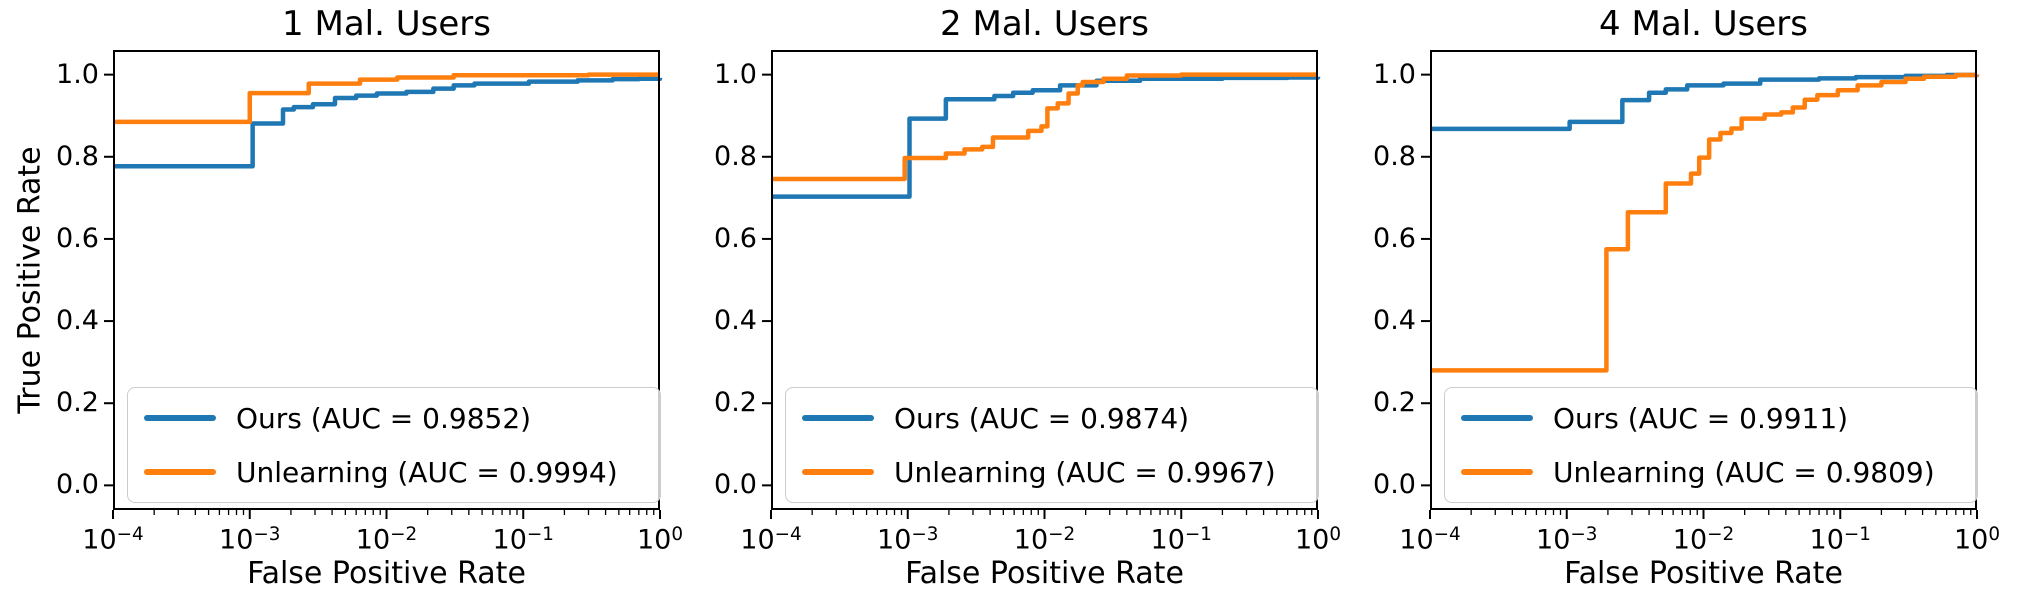 The width and height of the screenshot is (2025, 605). I want to click on y-axis-label: True Positive Rate, so click(30, 280).